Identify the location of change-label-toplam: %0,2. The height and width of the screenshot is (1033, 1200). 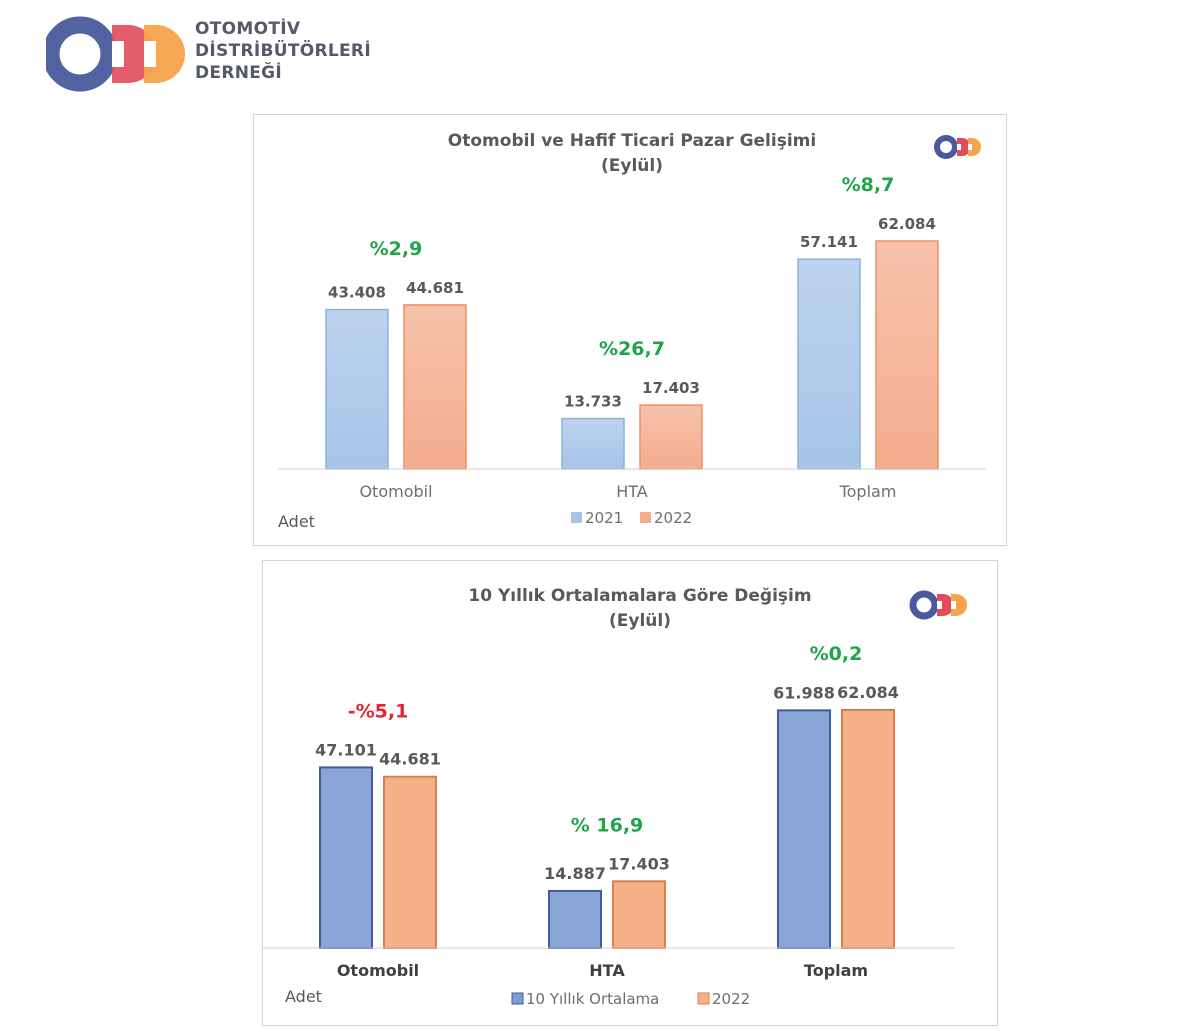
(836, 654).